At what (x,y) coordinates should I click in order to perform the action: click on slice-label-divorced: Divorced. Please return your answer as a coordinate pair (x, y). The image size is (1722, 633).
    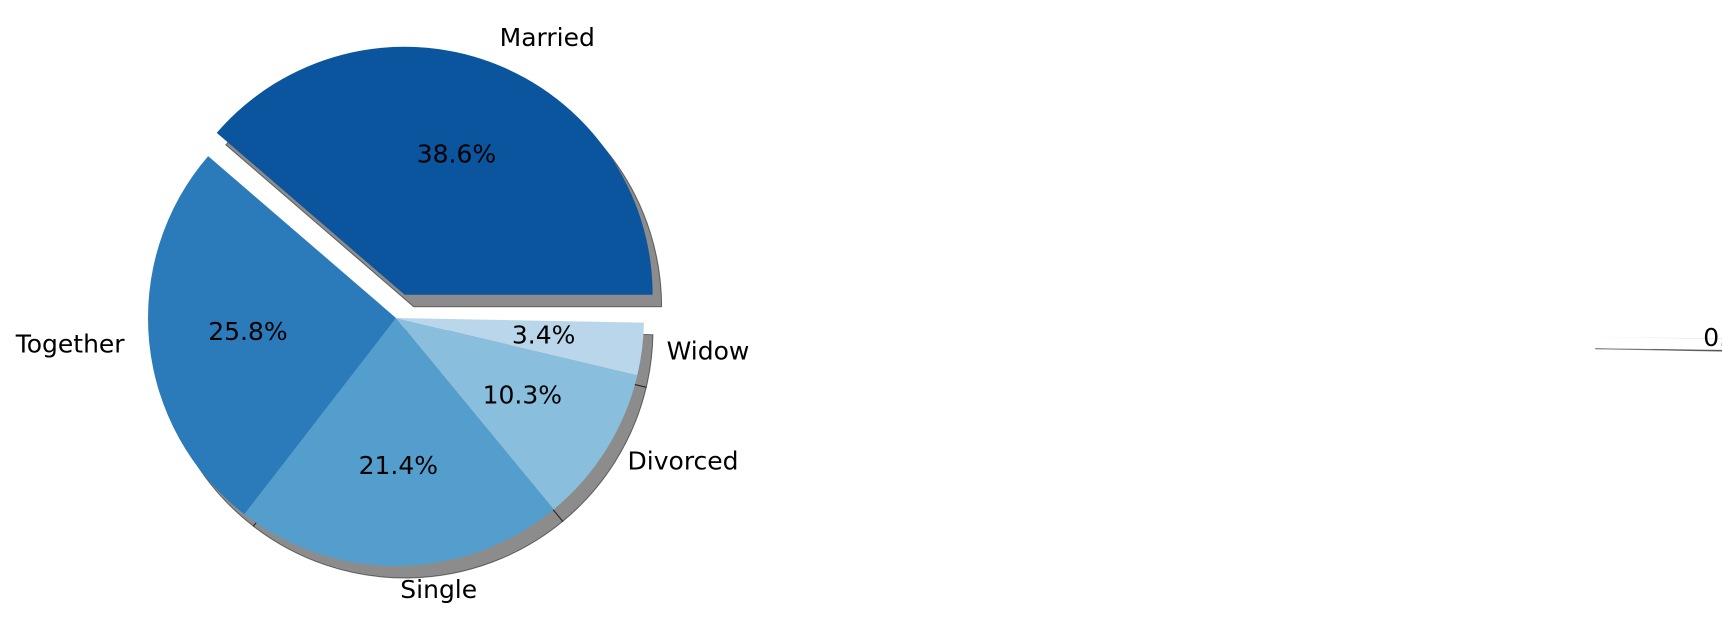
    Looking at the image, I should click on (683, 460).